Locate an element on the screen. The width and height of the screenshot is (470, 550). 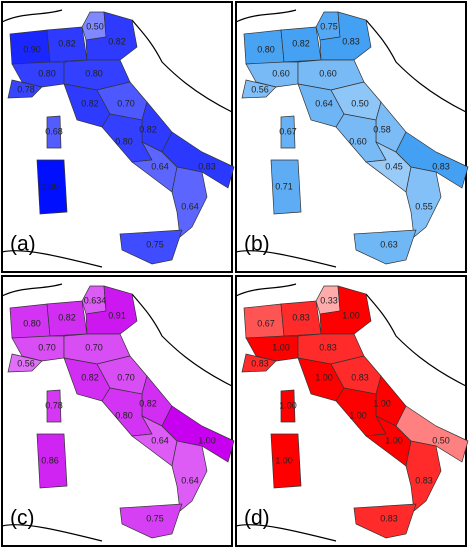
region-value: 0.63 is located at coordinates (389, 244).